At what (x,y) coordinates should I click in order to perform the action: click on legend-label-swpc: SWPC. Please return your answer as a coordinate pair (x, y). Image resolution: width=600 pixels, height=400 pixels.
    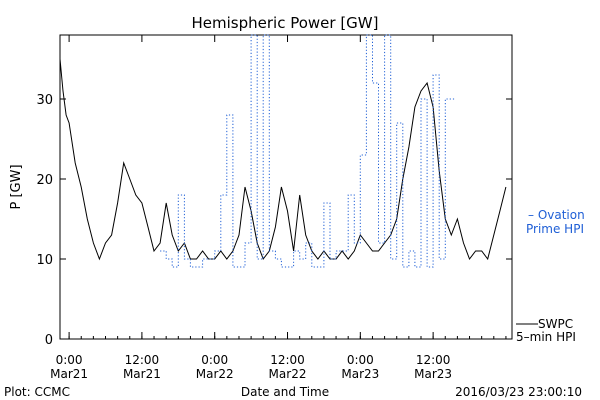
    Looking at the image, I should click on (555, 324).